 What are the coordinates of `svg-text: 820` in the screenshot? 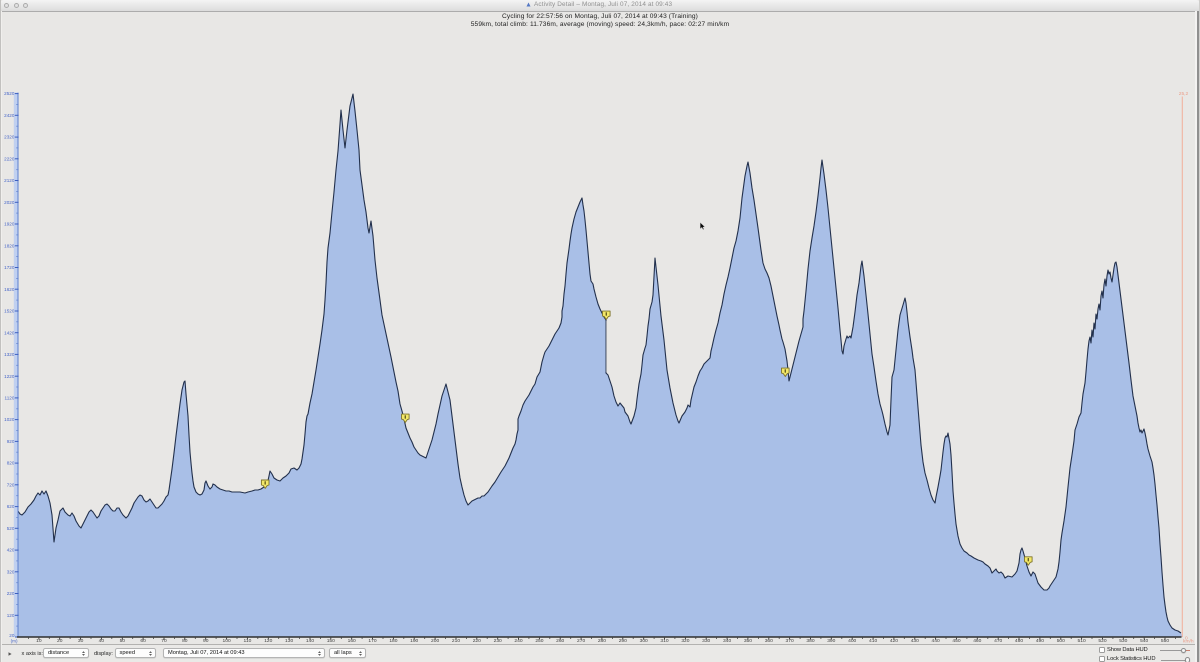 It's located at (11, 463).